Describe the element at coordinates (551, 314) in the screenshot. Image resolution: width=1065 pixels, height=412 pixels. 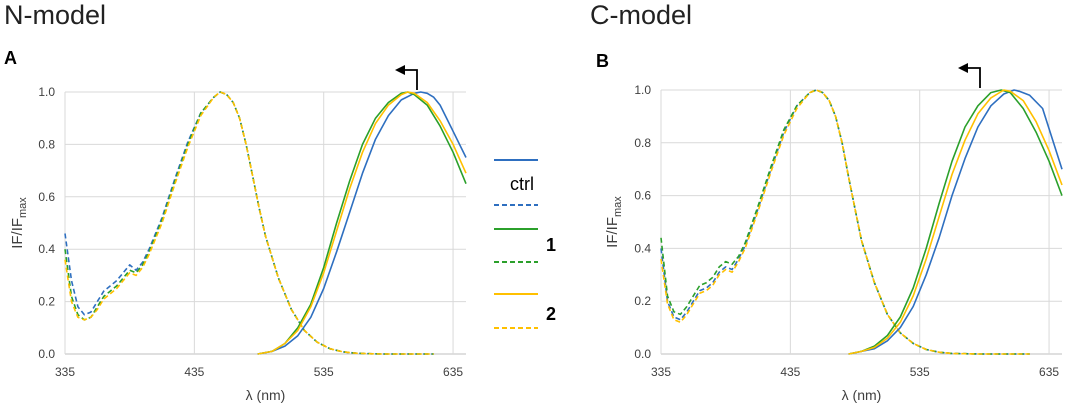
I see `legend-2-label: 2` at that location.